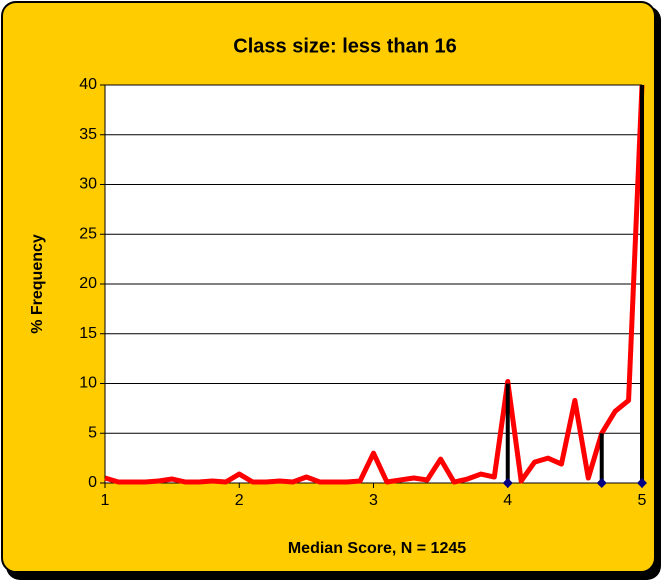  I want to click on y-tick-label: 5, so click(92, 432).